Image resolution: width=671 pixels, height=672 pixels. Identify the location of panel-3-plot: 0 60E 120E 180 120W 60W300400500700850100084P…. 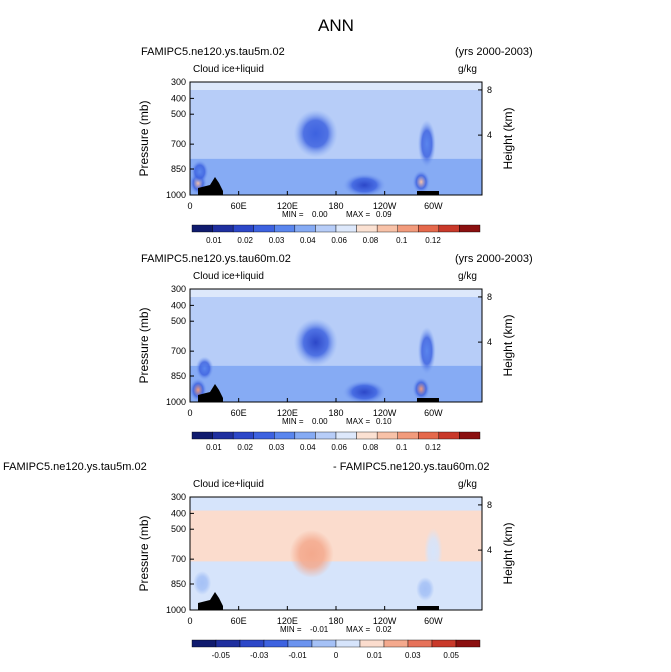
(326, 576).